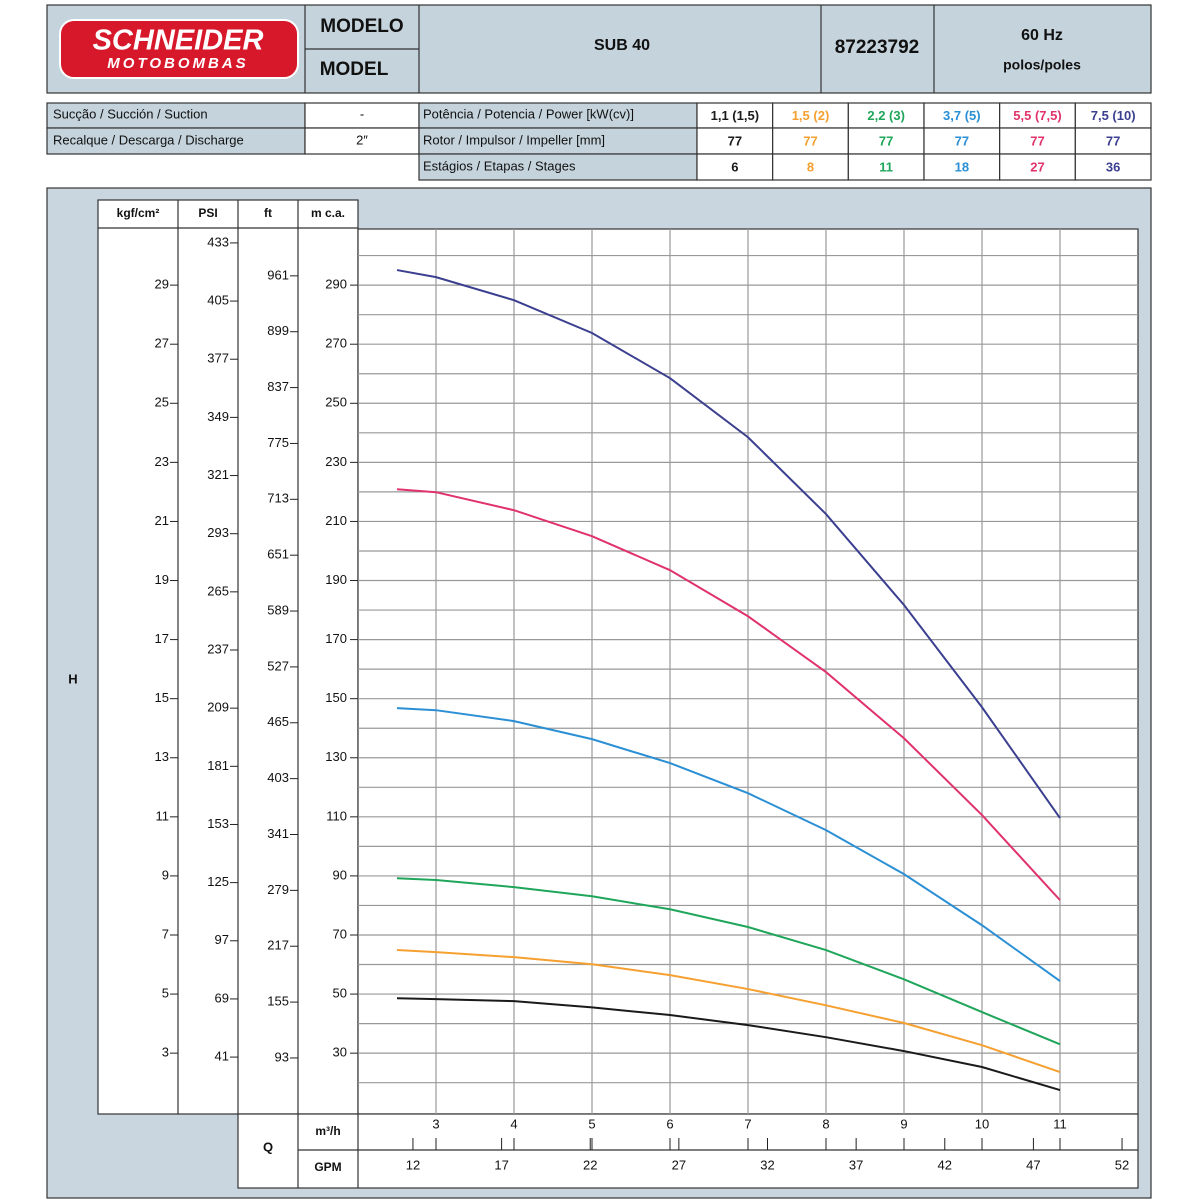 Image resolution: width=1200 pixels, height=1200 pixels. Describe the element at coordinates (218, 300) in the screenshot. I see `y-tick-label: 405` at that location.